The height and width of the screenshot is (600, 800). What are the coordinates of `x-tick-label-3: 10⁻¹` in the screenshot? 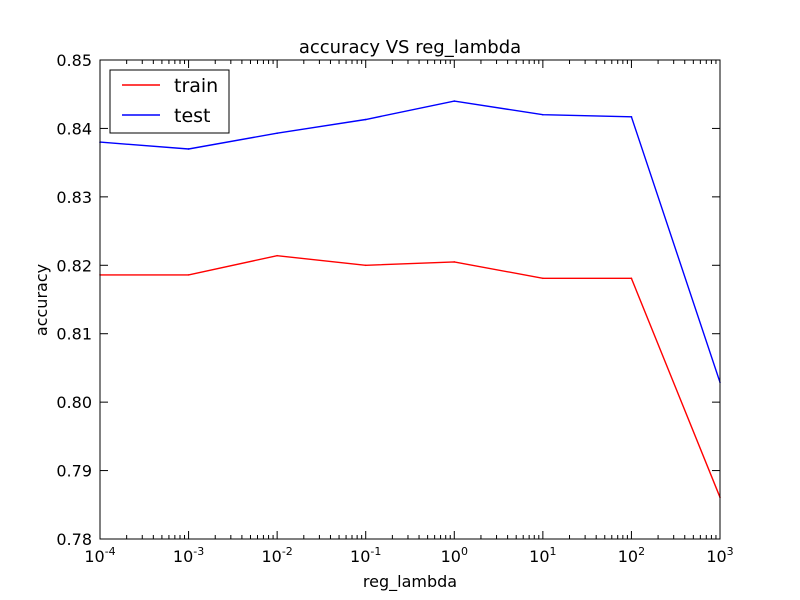 It's located at (365, 555).